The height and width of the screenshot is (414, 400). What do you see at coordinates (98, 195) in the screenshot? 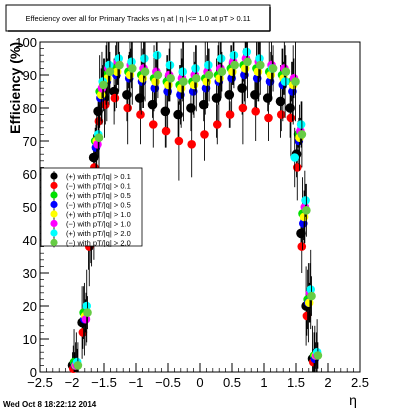
I see `legend-label: (+) with pT/|q| > 0.5` at bounding box center [98, 195].